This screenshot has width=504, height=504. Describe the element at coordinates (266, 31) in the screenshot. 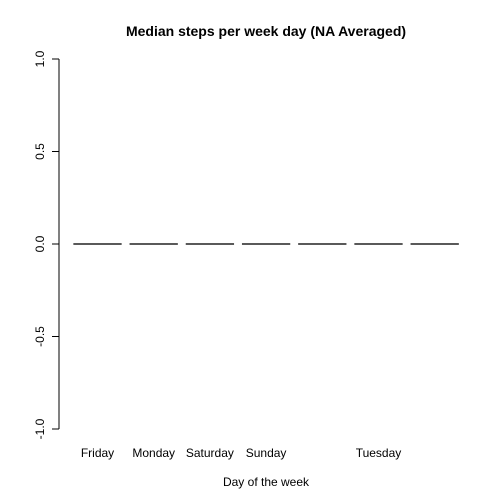

I see `chart-title: Median steps per week day (NA Averaged)` at that location.